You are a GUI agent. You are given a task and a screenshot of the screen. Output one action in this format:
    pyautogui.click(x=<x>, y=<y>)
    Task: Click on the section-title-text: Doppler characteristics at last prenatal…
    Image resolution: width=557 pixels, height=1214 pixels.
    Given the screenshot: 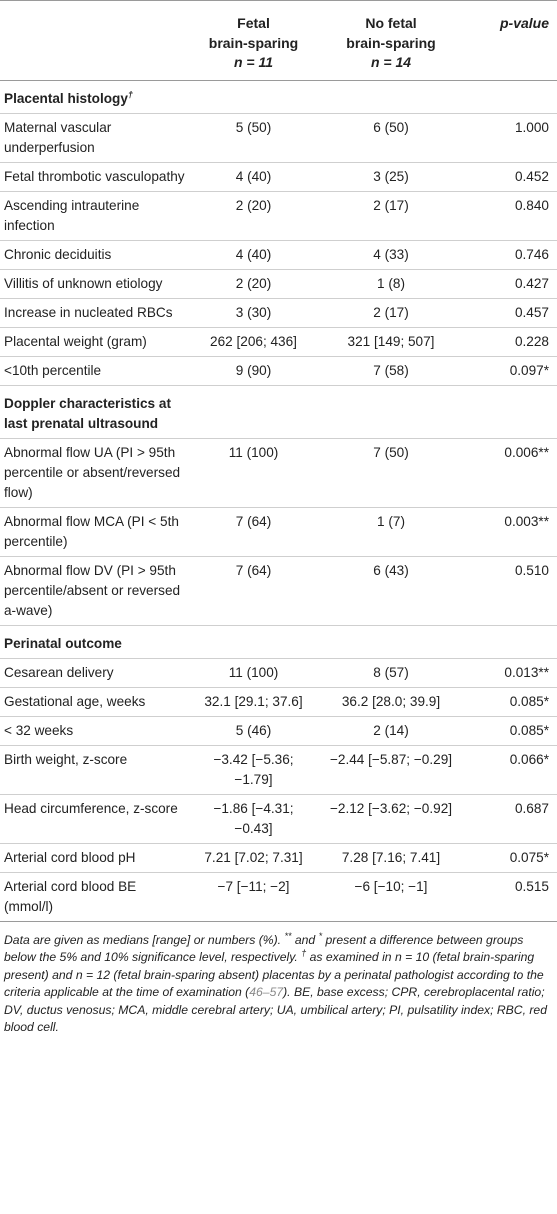 What is the action you would take?
    pyautogui.click(x=87, y=413)
    